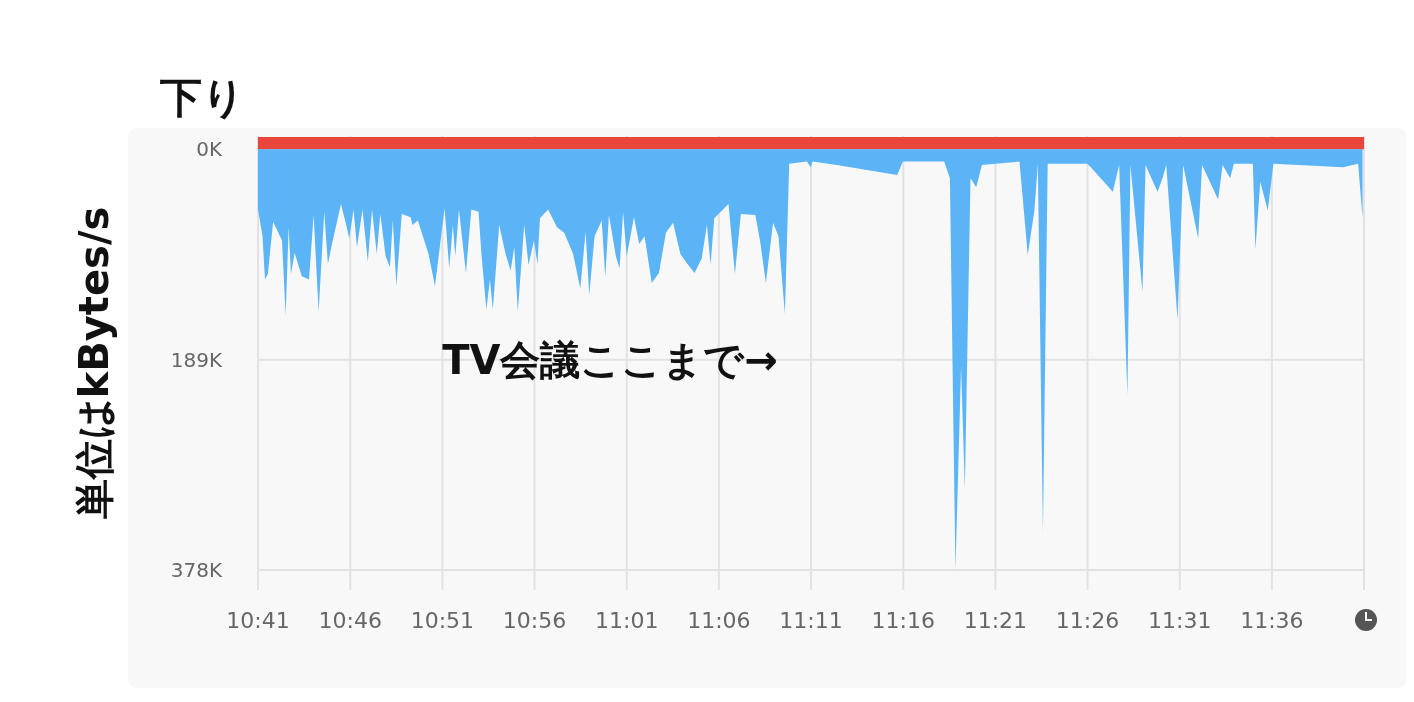 The width and height of the screenshot is (1414, 702). Describe the element at coordinates (627, 620) in the screenshot. I see `x-tick-label: 11:01` at that location.